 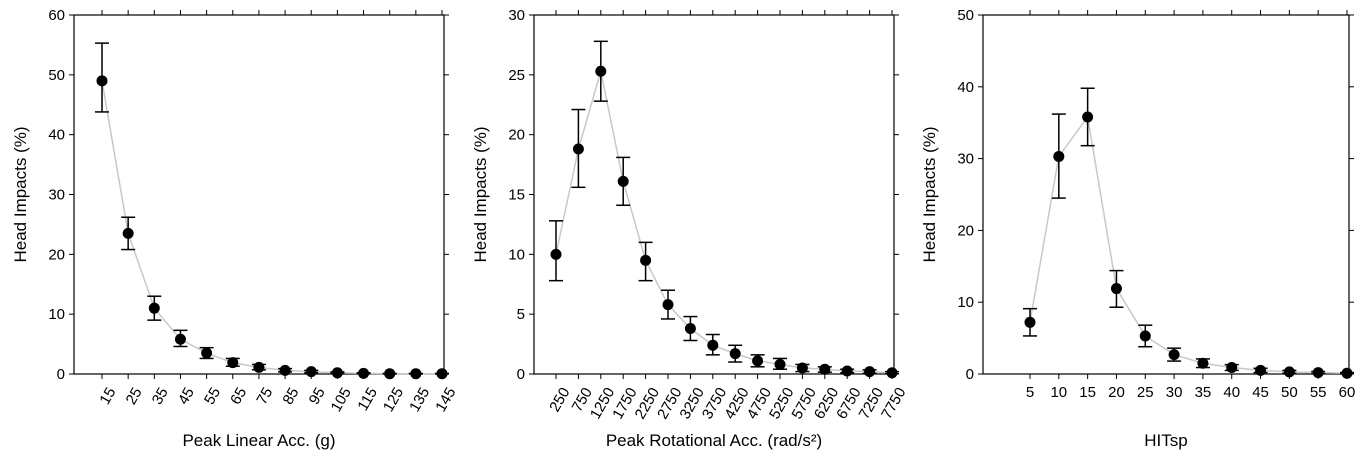 I want to click on x-tick-label: 7750, so click(x=893, y=403).